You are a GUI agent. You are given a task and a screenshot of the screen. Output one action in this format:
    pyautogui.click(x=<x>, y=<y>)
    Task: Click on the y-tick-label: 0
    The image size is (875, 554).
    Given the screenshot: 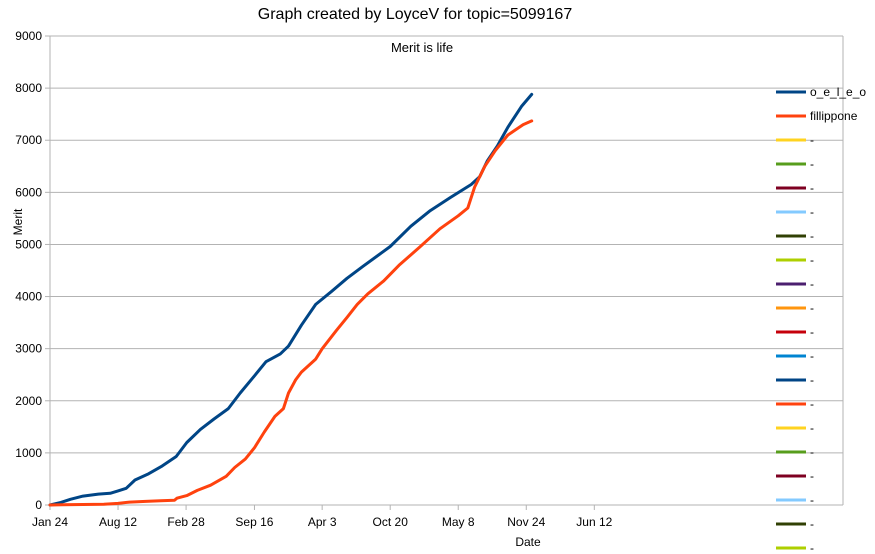 What is the action you would take?
    pyautogui.click(x=38, y=505)
    